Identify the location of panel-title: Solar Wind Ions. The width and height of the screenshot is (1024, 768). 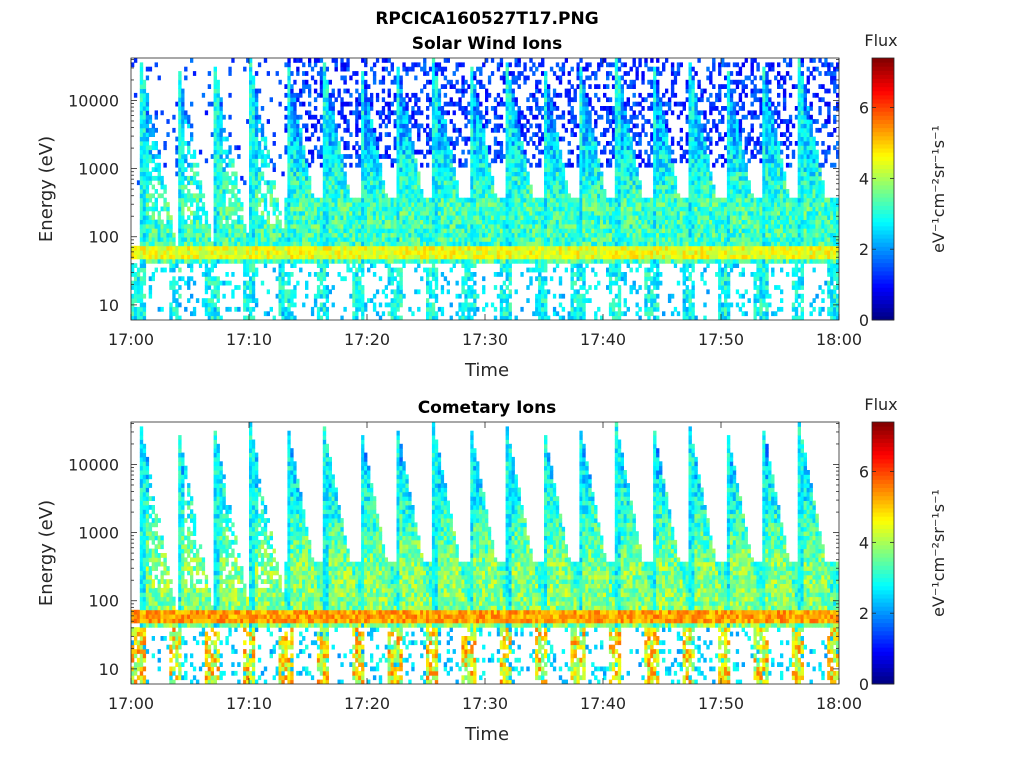
(487, 44).